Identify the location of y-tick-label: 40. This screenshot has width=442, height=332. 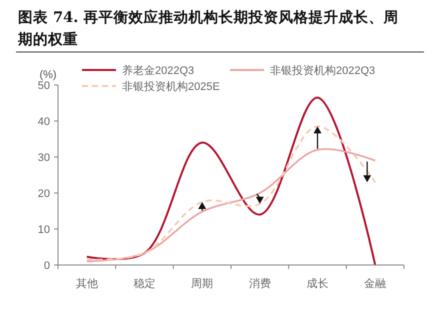
(44, 122).